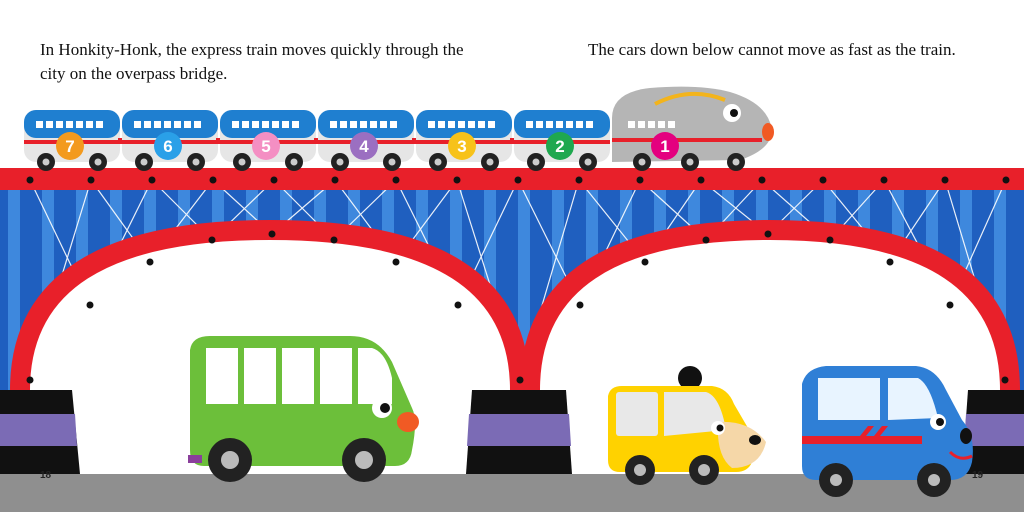 This screenshot has height=512, width=1024. I want to click on car-number-label: 3, so click(461, 146).